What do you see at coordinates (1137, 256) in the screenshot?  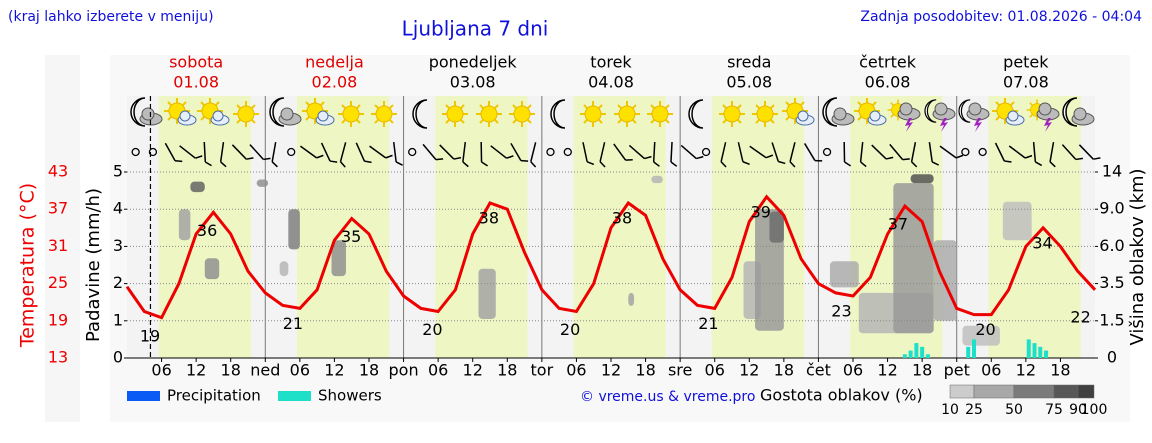 I see `y2-axis-label: Višina oblakov (km)` at bounding box center [1137, 256].